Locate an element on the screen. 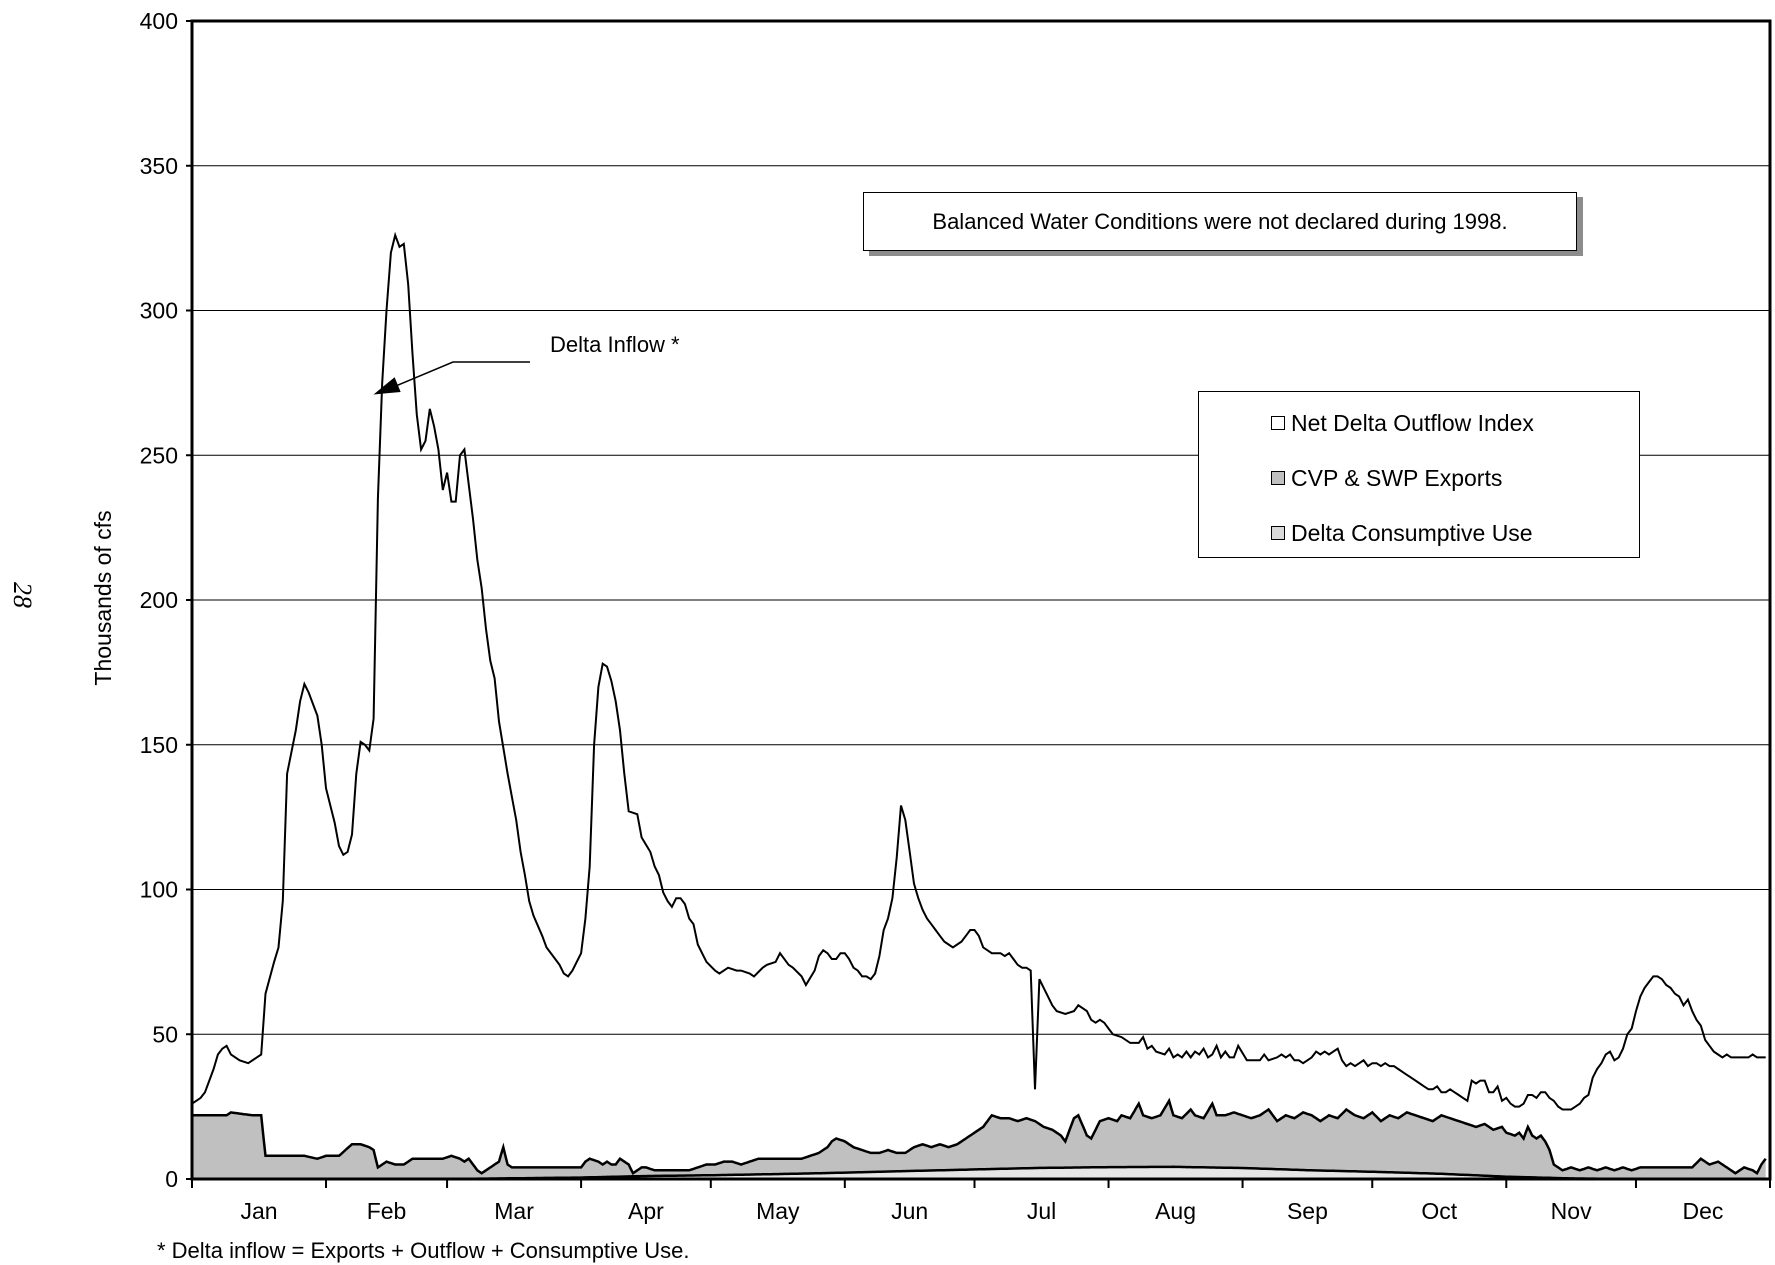  y-tick-label: 0 is located at coordinates (171, 1179).